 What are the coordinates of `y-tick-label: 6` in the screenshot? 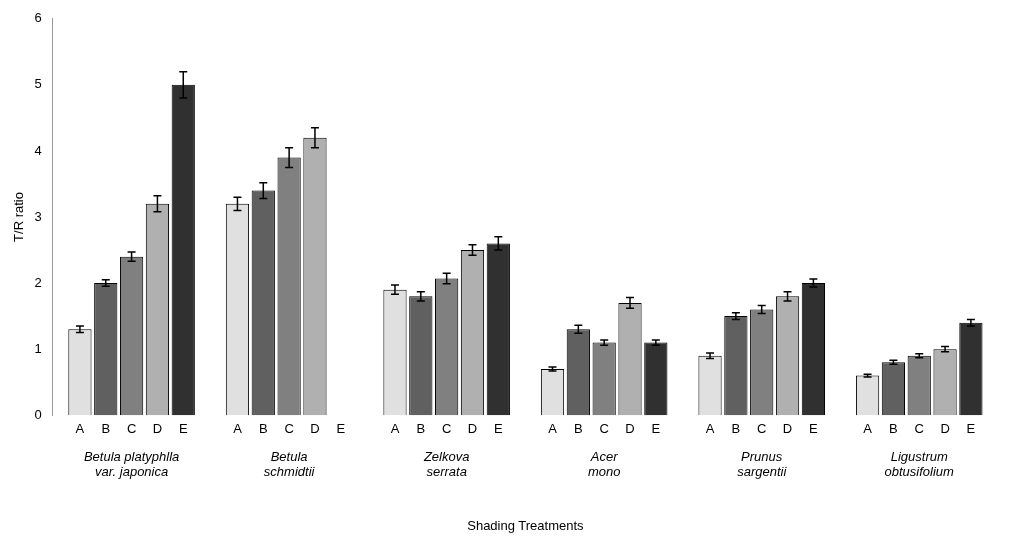 It's located at (38, 18).